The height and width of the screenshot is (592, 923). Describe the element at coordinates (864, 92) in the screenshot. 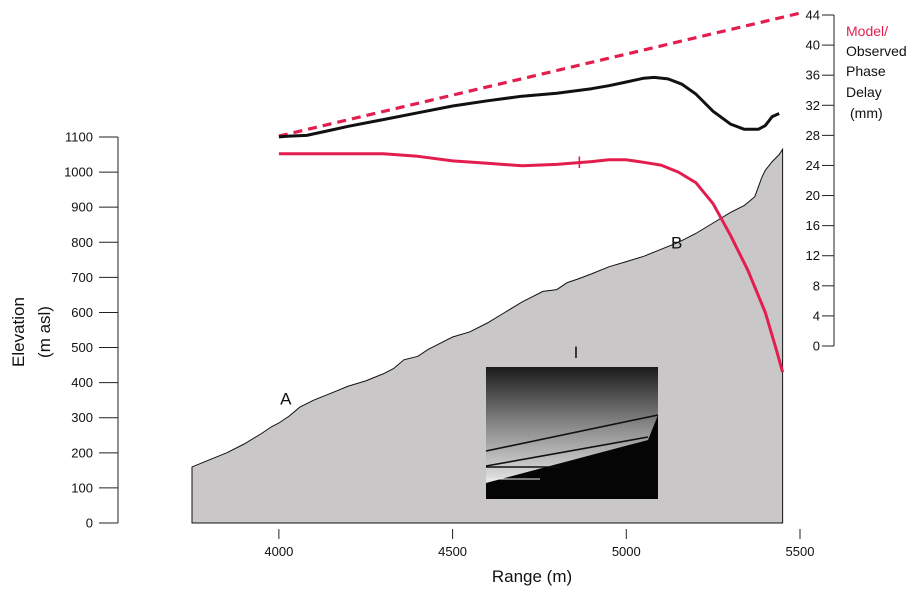

I see `phase-delay-label-delay: Delay` at that location.